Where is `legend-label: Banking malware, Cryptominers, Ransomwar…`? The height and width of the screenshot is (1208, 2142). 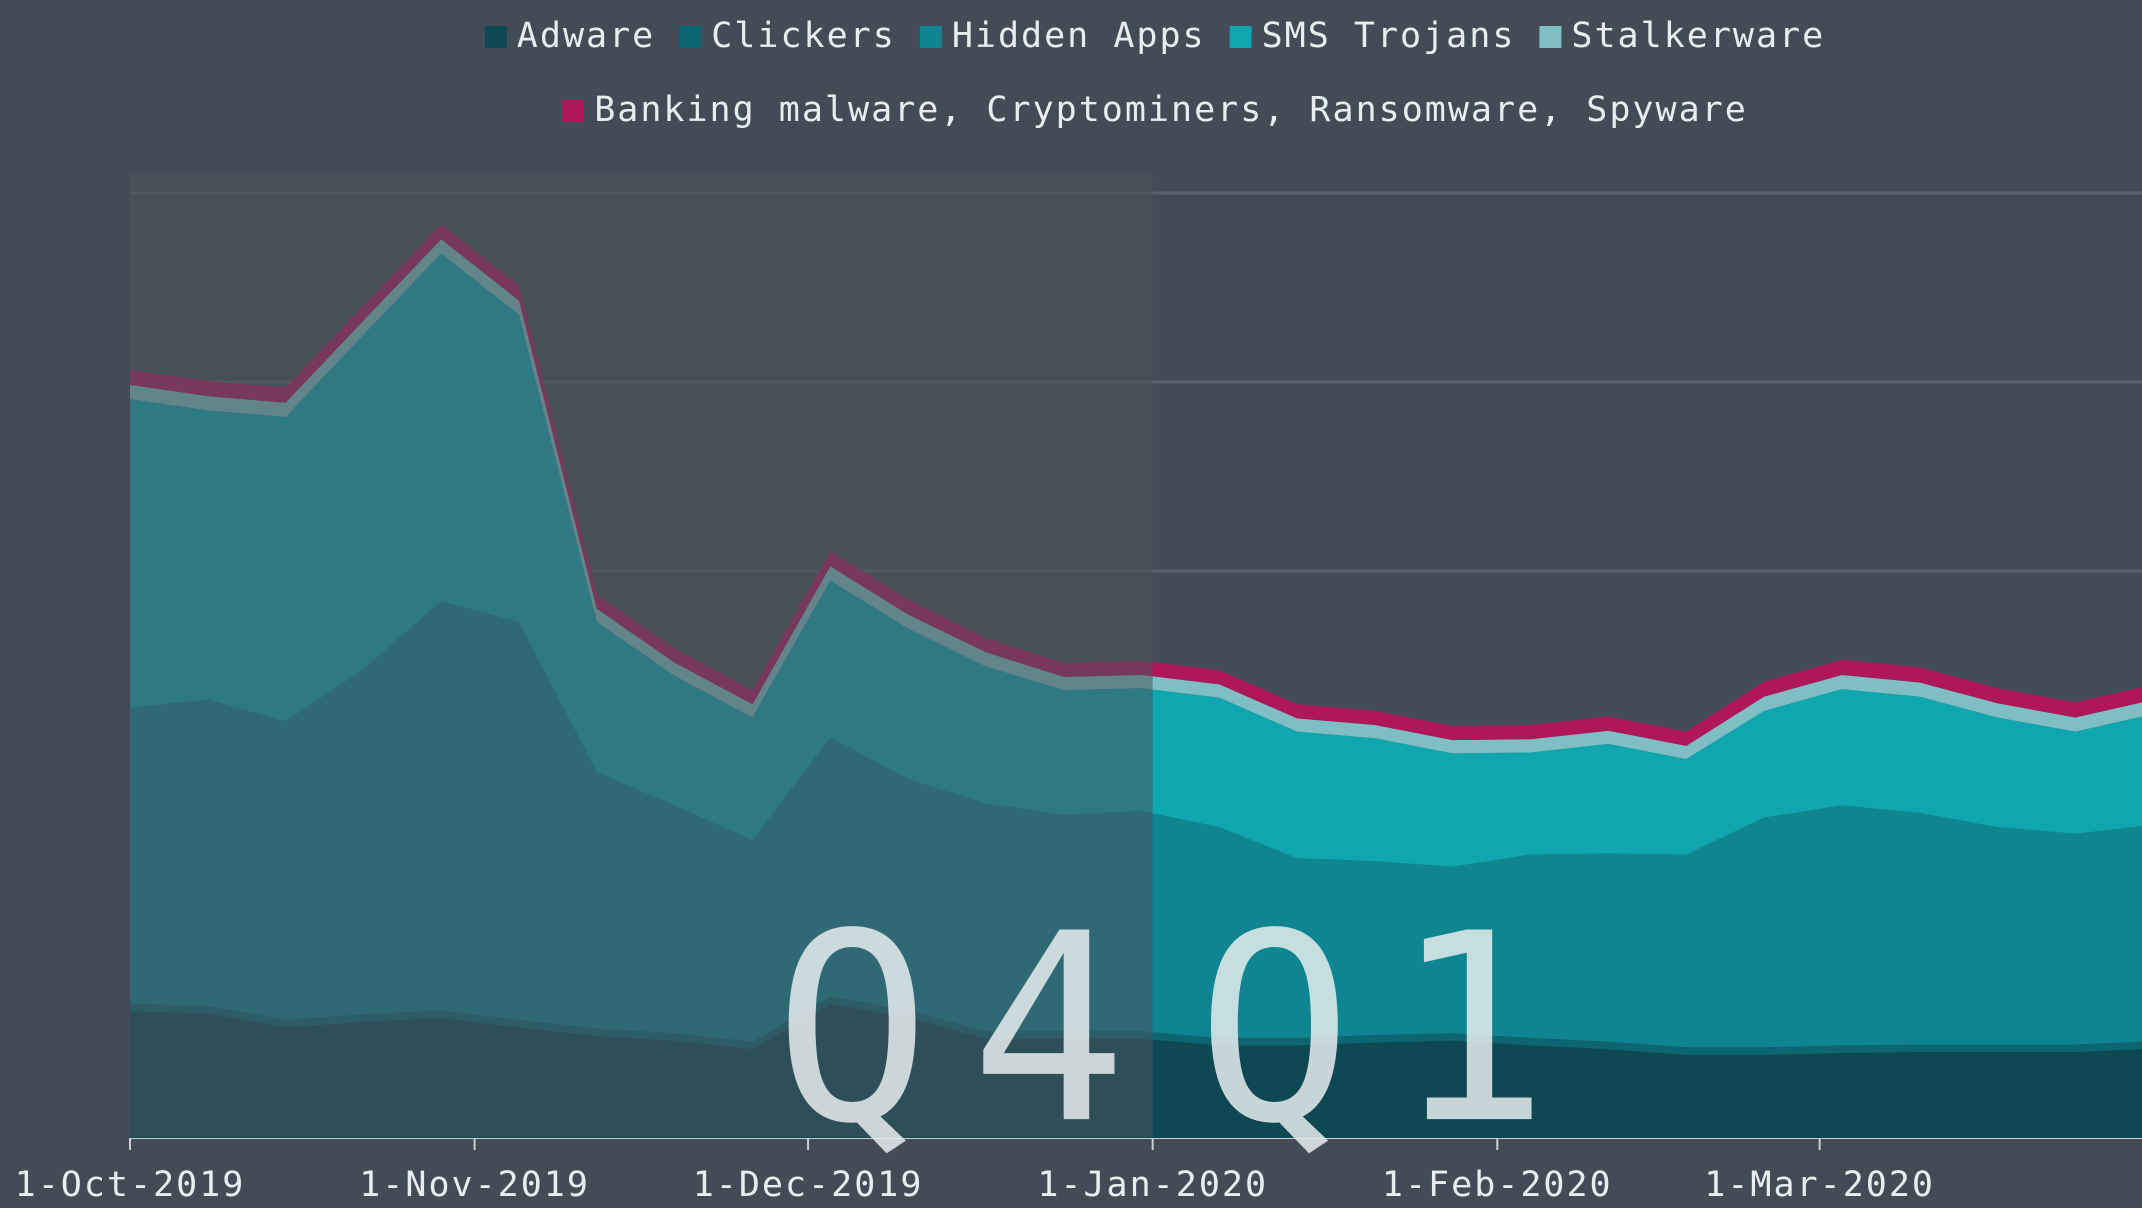
legend-label: Banking malware, Cryptominers, Ransomwar… is located at coordinates (1171, 110).